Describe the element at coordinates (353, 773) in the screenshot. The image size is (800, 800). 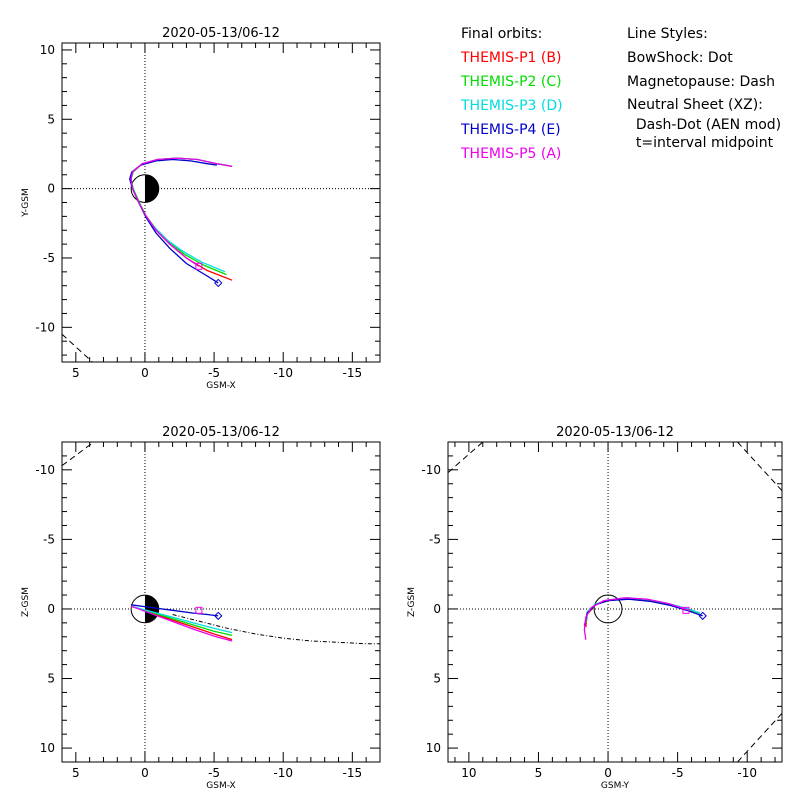
I see `plot-xz-xtick-label: -15` at that location.